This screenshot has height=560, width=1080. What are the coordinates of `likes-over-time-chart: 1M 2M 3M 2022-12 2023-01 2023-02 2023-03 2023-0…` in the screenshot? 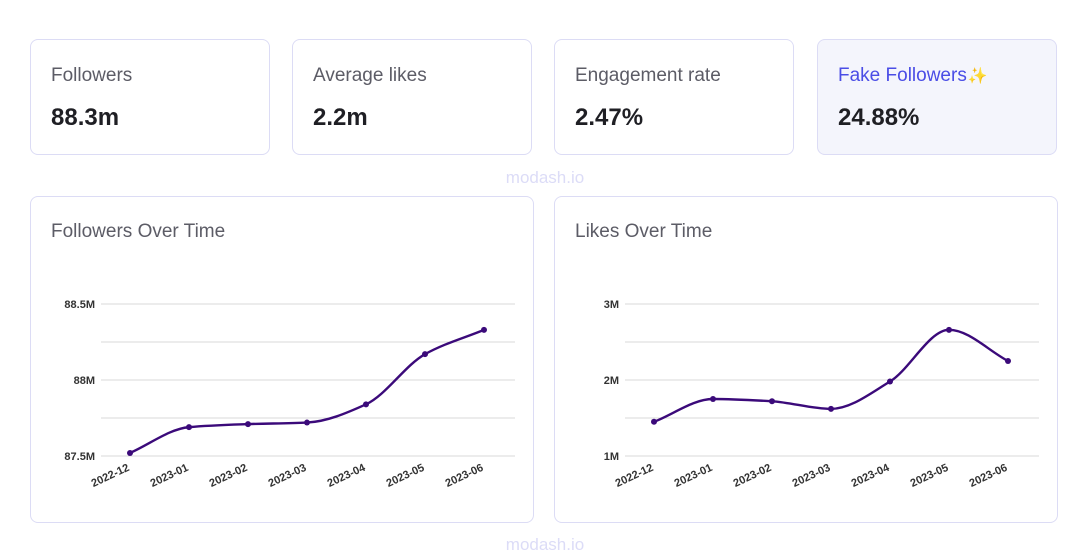 It's located at (821, 394).